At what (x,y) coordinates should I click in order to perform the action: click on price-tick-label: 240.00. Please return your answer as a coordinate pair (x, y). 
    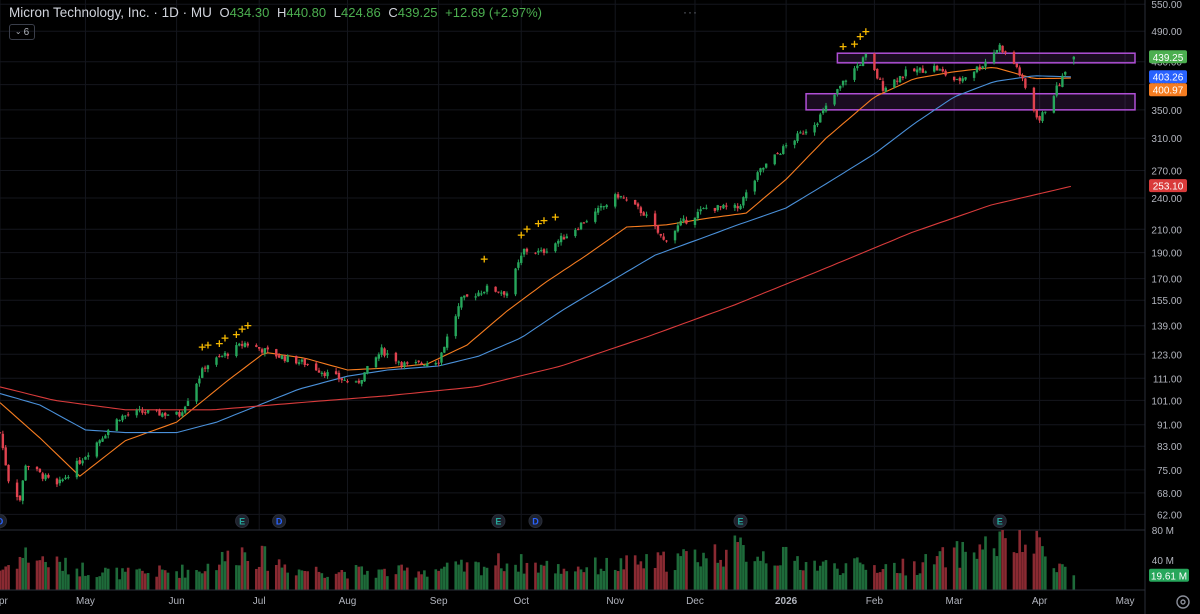
    Looking at the image, I should click on (1166, 199).